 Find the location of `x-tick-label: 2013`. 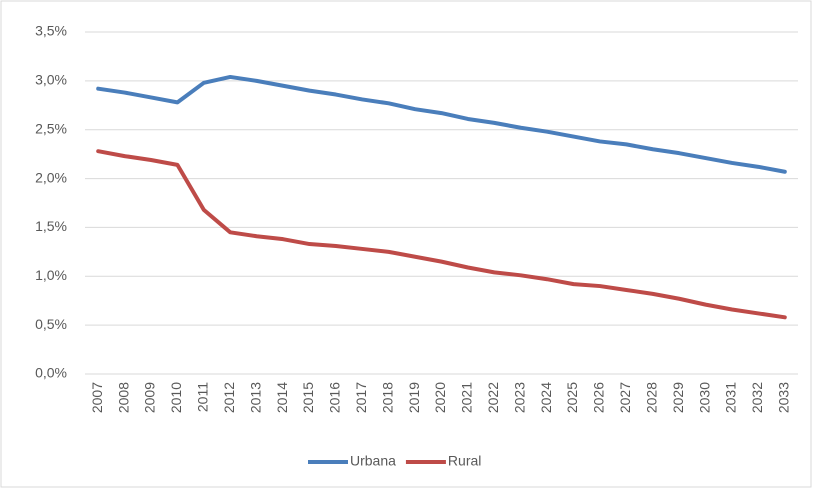

x-tick-label: 2013 is located at coordinates (255, 397).